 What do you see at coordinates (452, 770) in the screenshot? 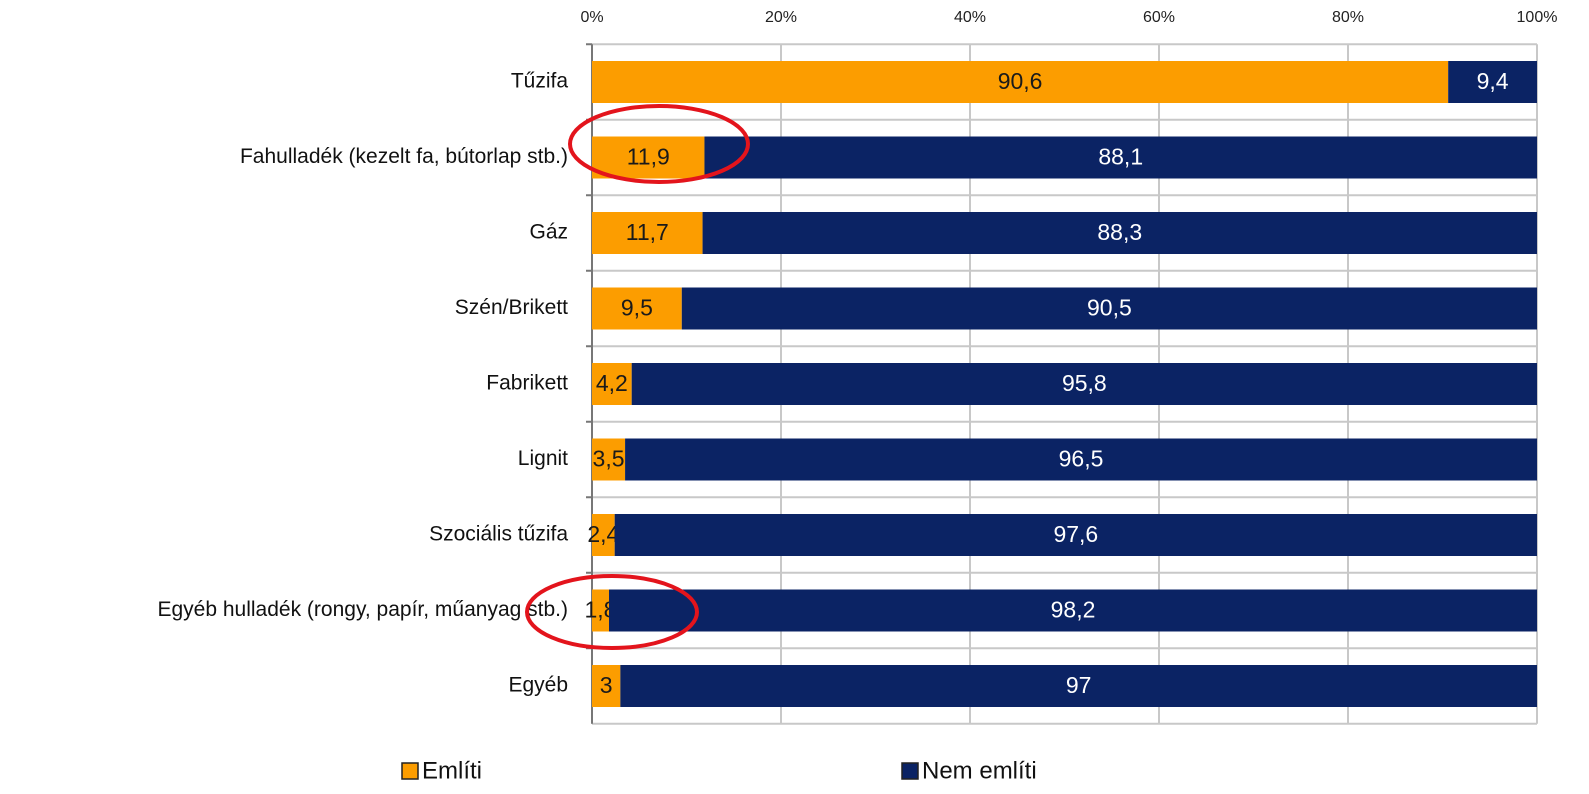
I see `legend-label: Említi` at bounding box center [452, 770].